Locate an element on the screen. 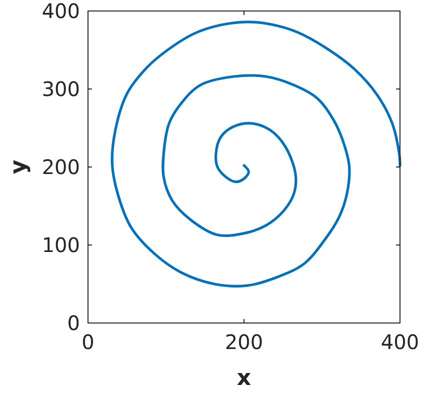 The height and width of the screenshot is (393, 425). x-tick-label: 0 is located at coordinates (88, 342).